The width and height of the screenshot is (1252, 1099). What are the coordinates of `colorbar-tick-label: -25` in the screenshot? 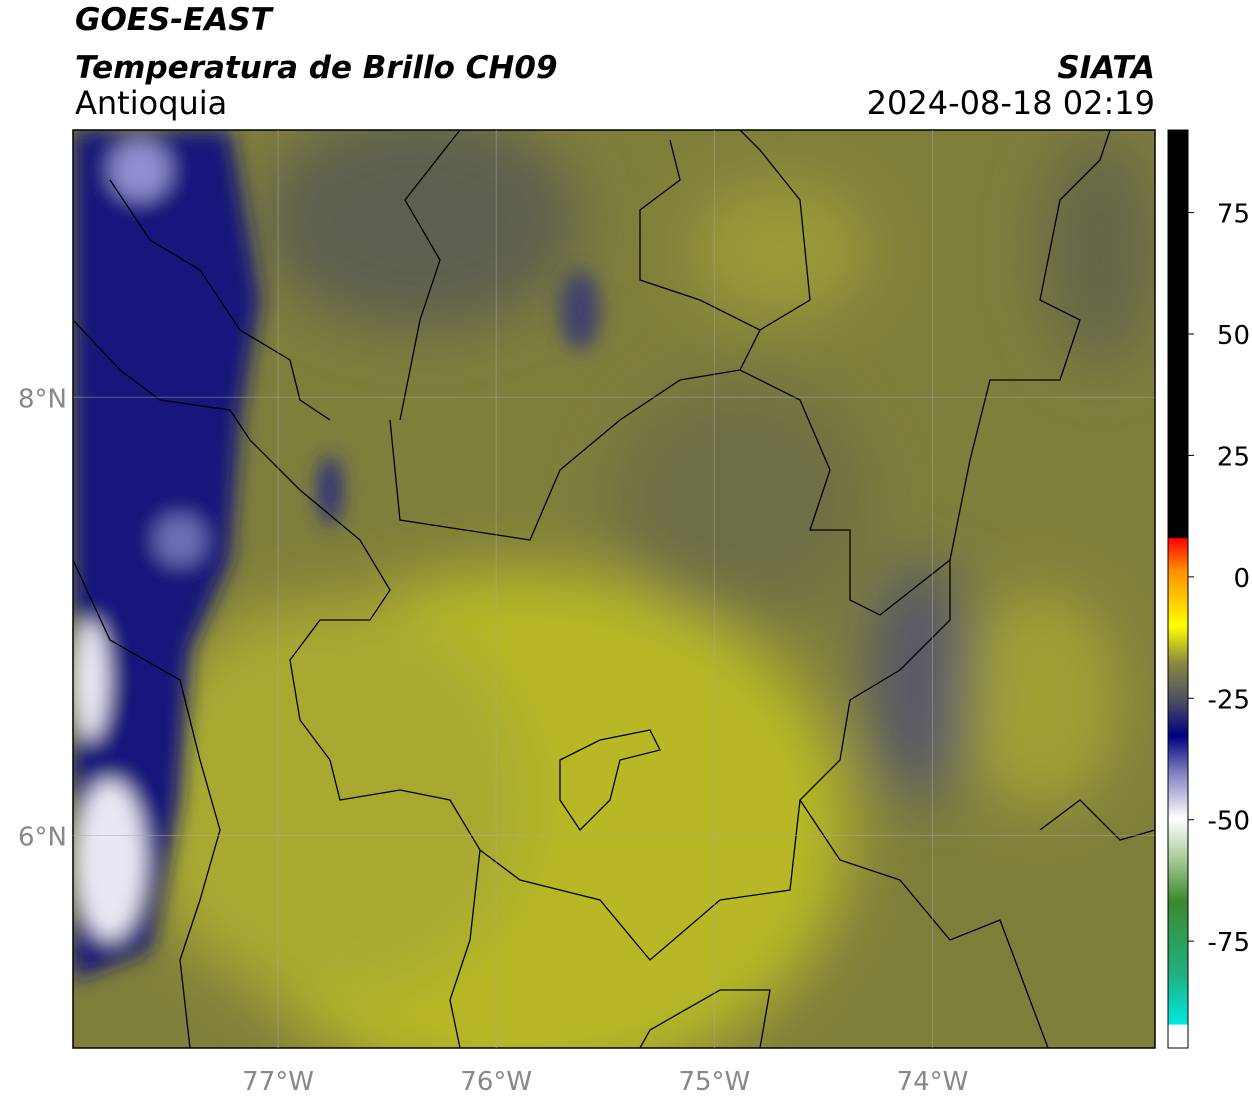 It's located at (1229, 700).